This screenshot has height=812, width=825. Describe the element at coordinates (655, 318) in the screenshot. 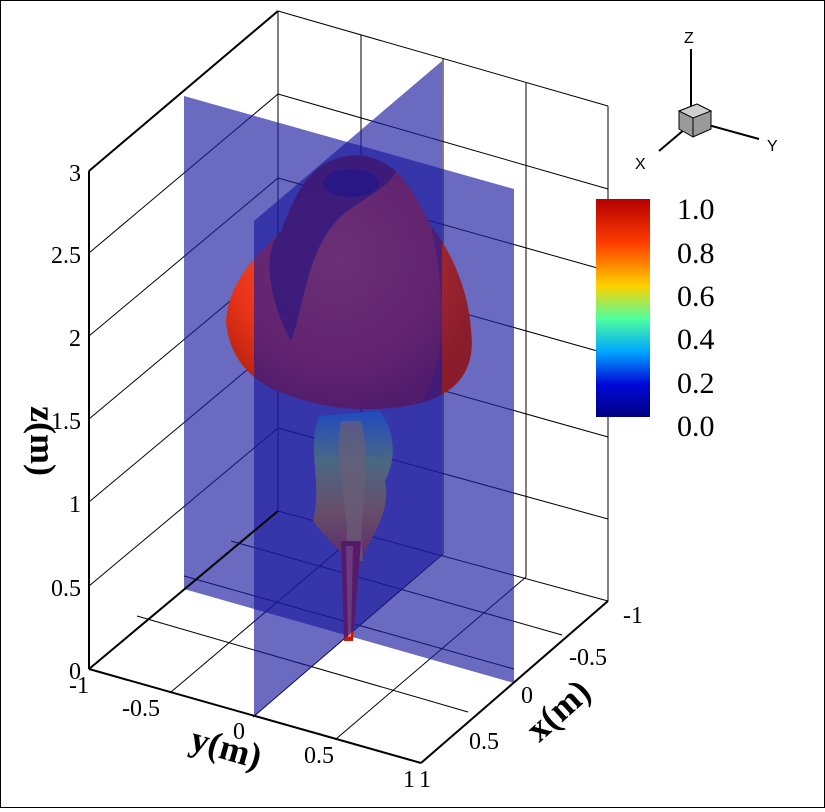

I see `colorbar: 1.0 0.8 0.6 0.4 0.2 0.0` at that location.